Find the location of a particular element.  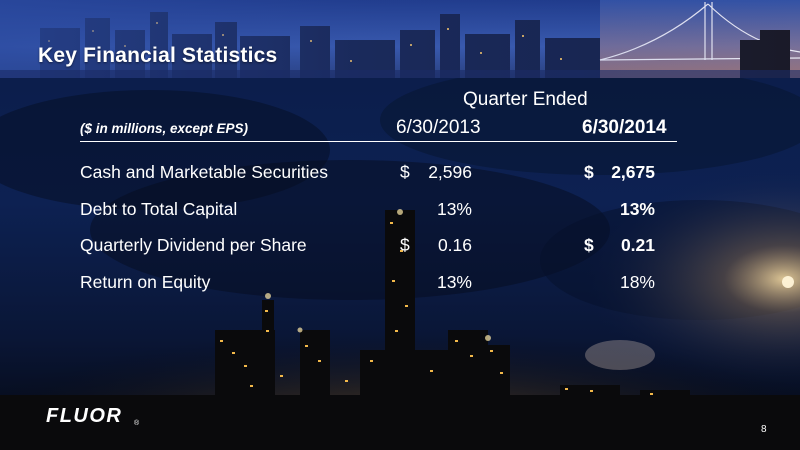

row-label: Cash and Marketable Securities is located at coordinates (204, 172).